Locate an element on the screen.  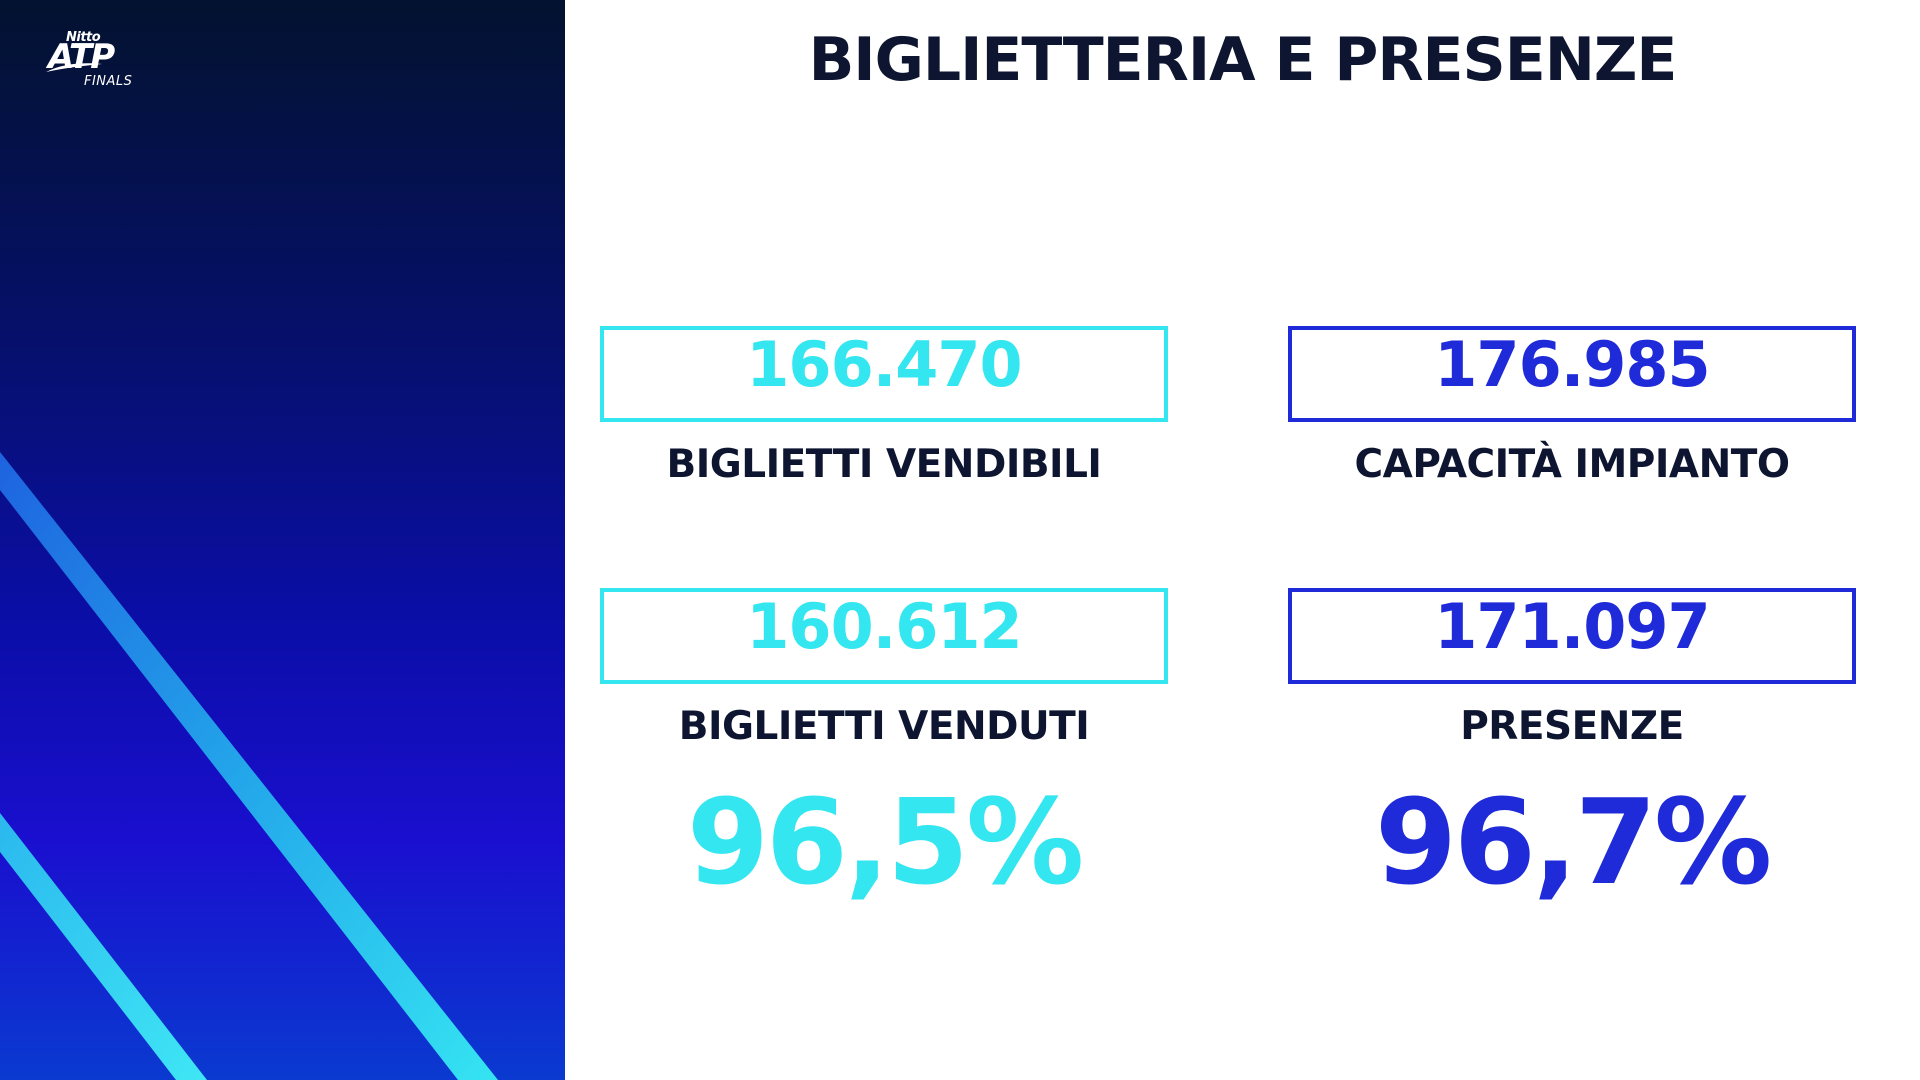
stripe-lower is located at coordinates (103, 946).